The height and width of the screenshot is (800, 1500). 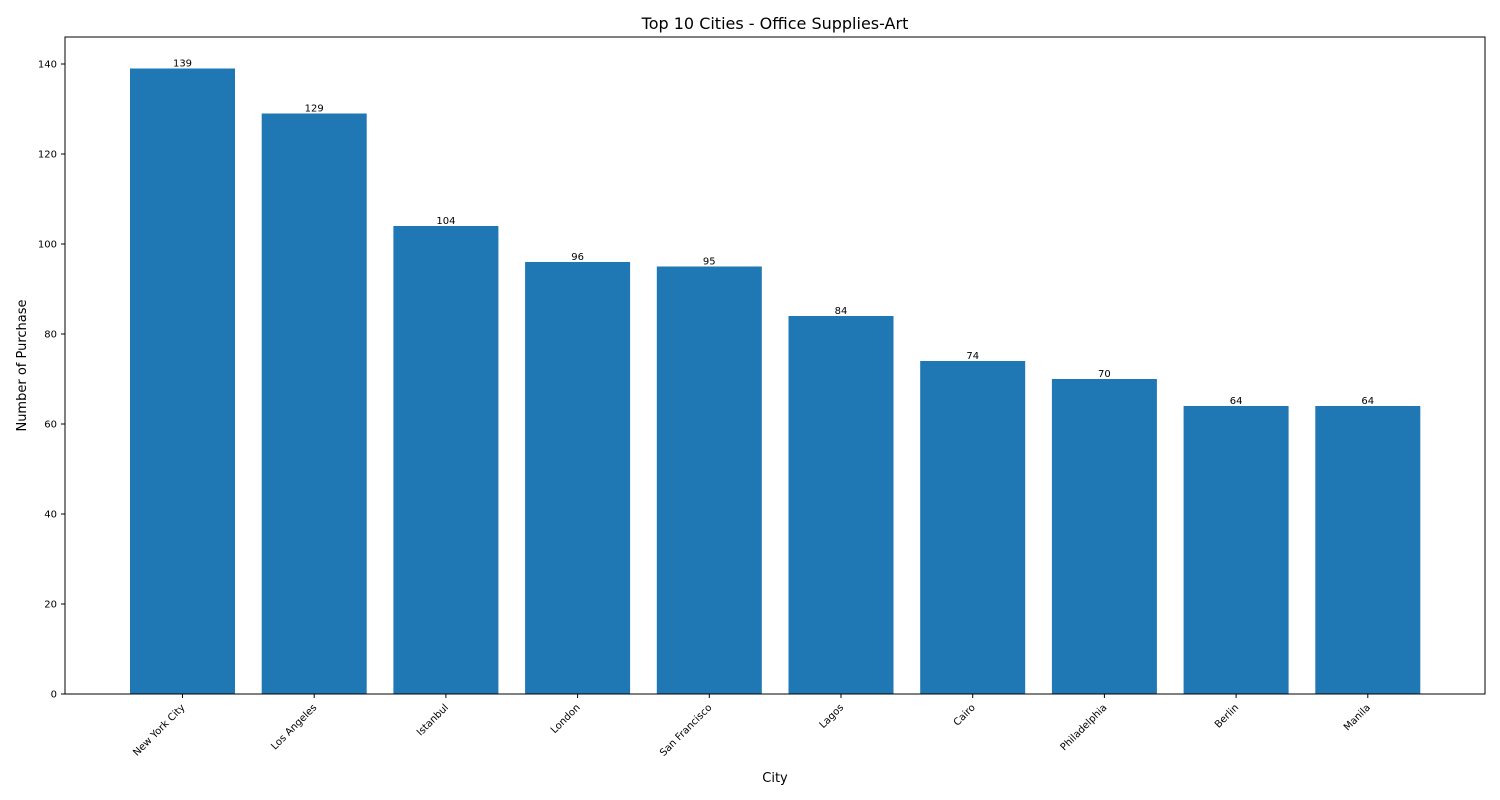 I want to click on y-axis: 0 20 40 60 80 100 120 140, so click(x=51, y=380).